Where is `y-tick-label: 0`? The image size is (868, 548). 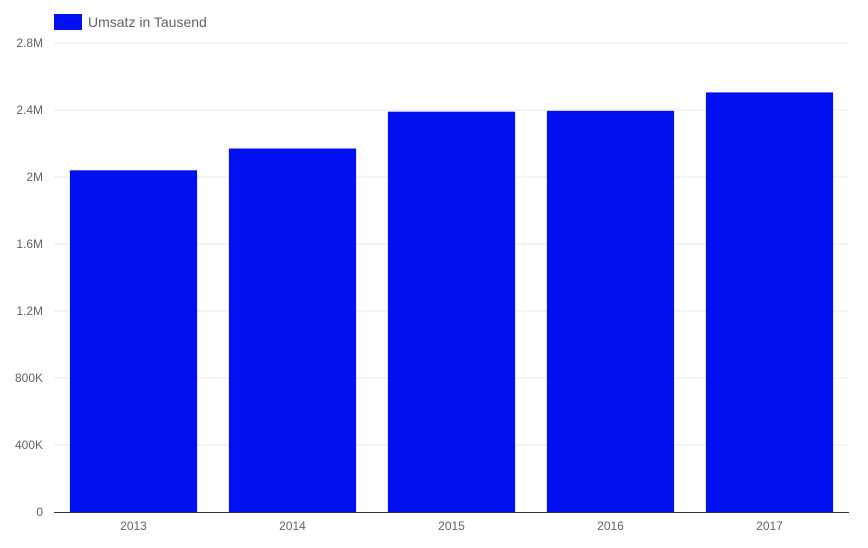
y-tick-label: 0 is located at coordinates (39, 512).